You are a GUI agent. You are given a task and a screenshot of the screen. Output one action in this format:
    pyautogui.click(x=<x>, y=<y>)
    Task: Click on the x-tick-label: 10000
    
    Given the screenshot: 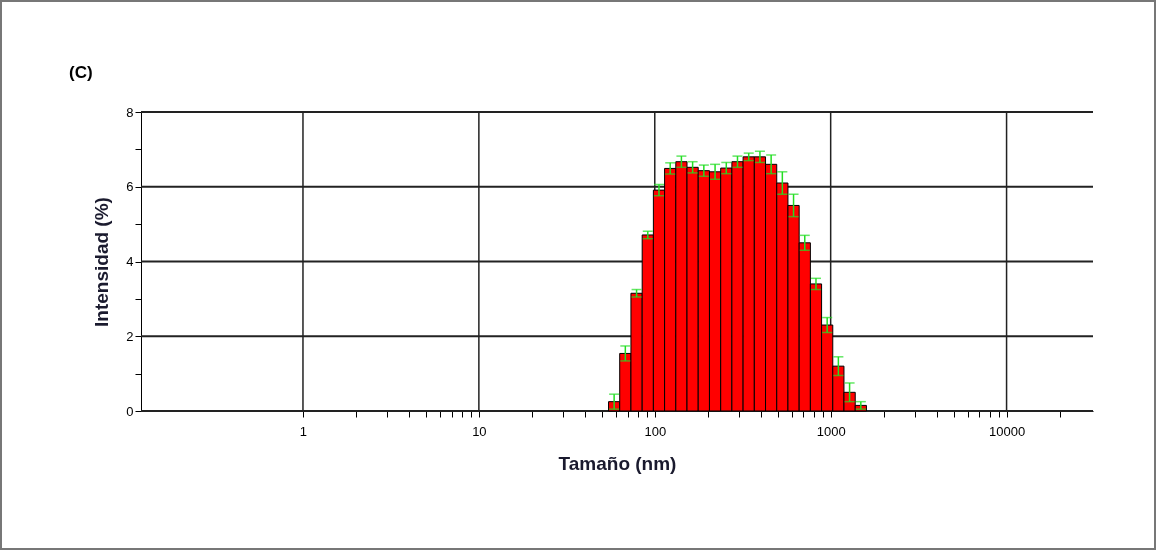 What is the action you would take?
    pyautogui.click(x=1007, y=431)
    